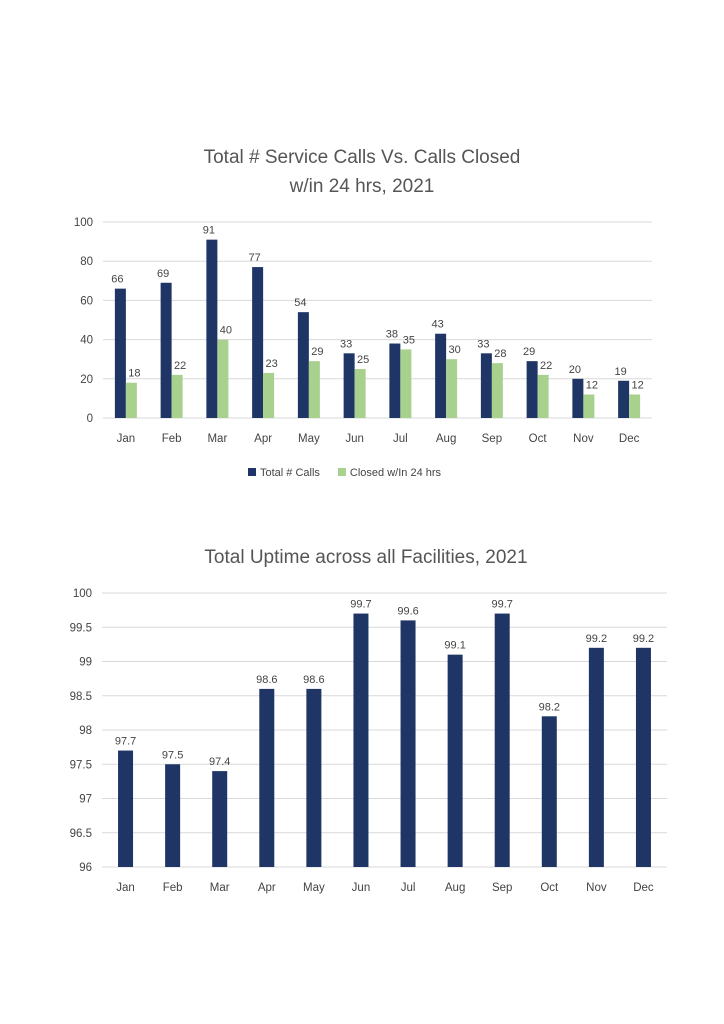  What do you see at coordinates (438, 325) in the screenshot?
I see `data-label: 43` at bounding box center [438, 325].